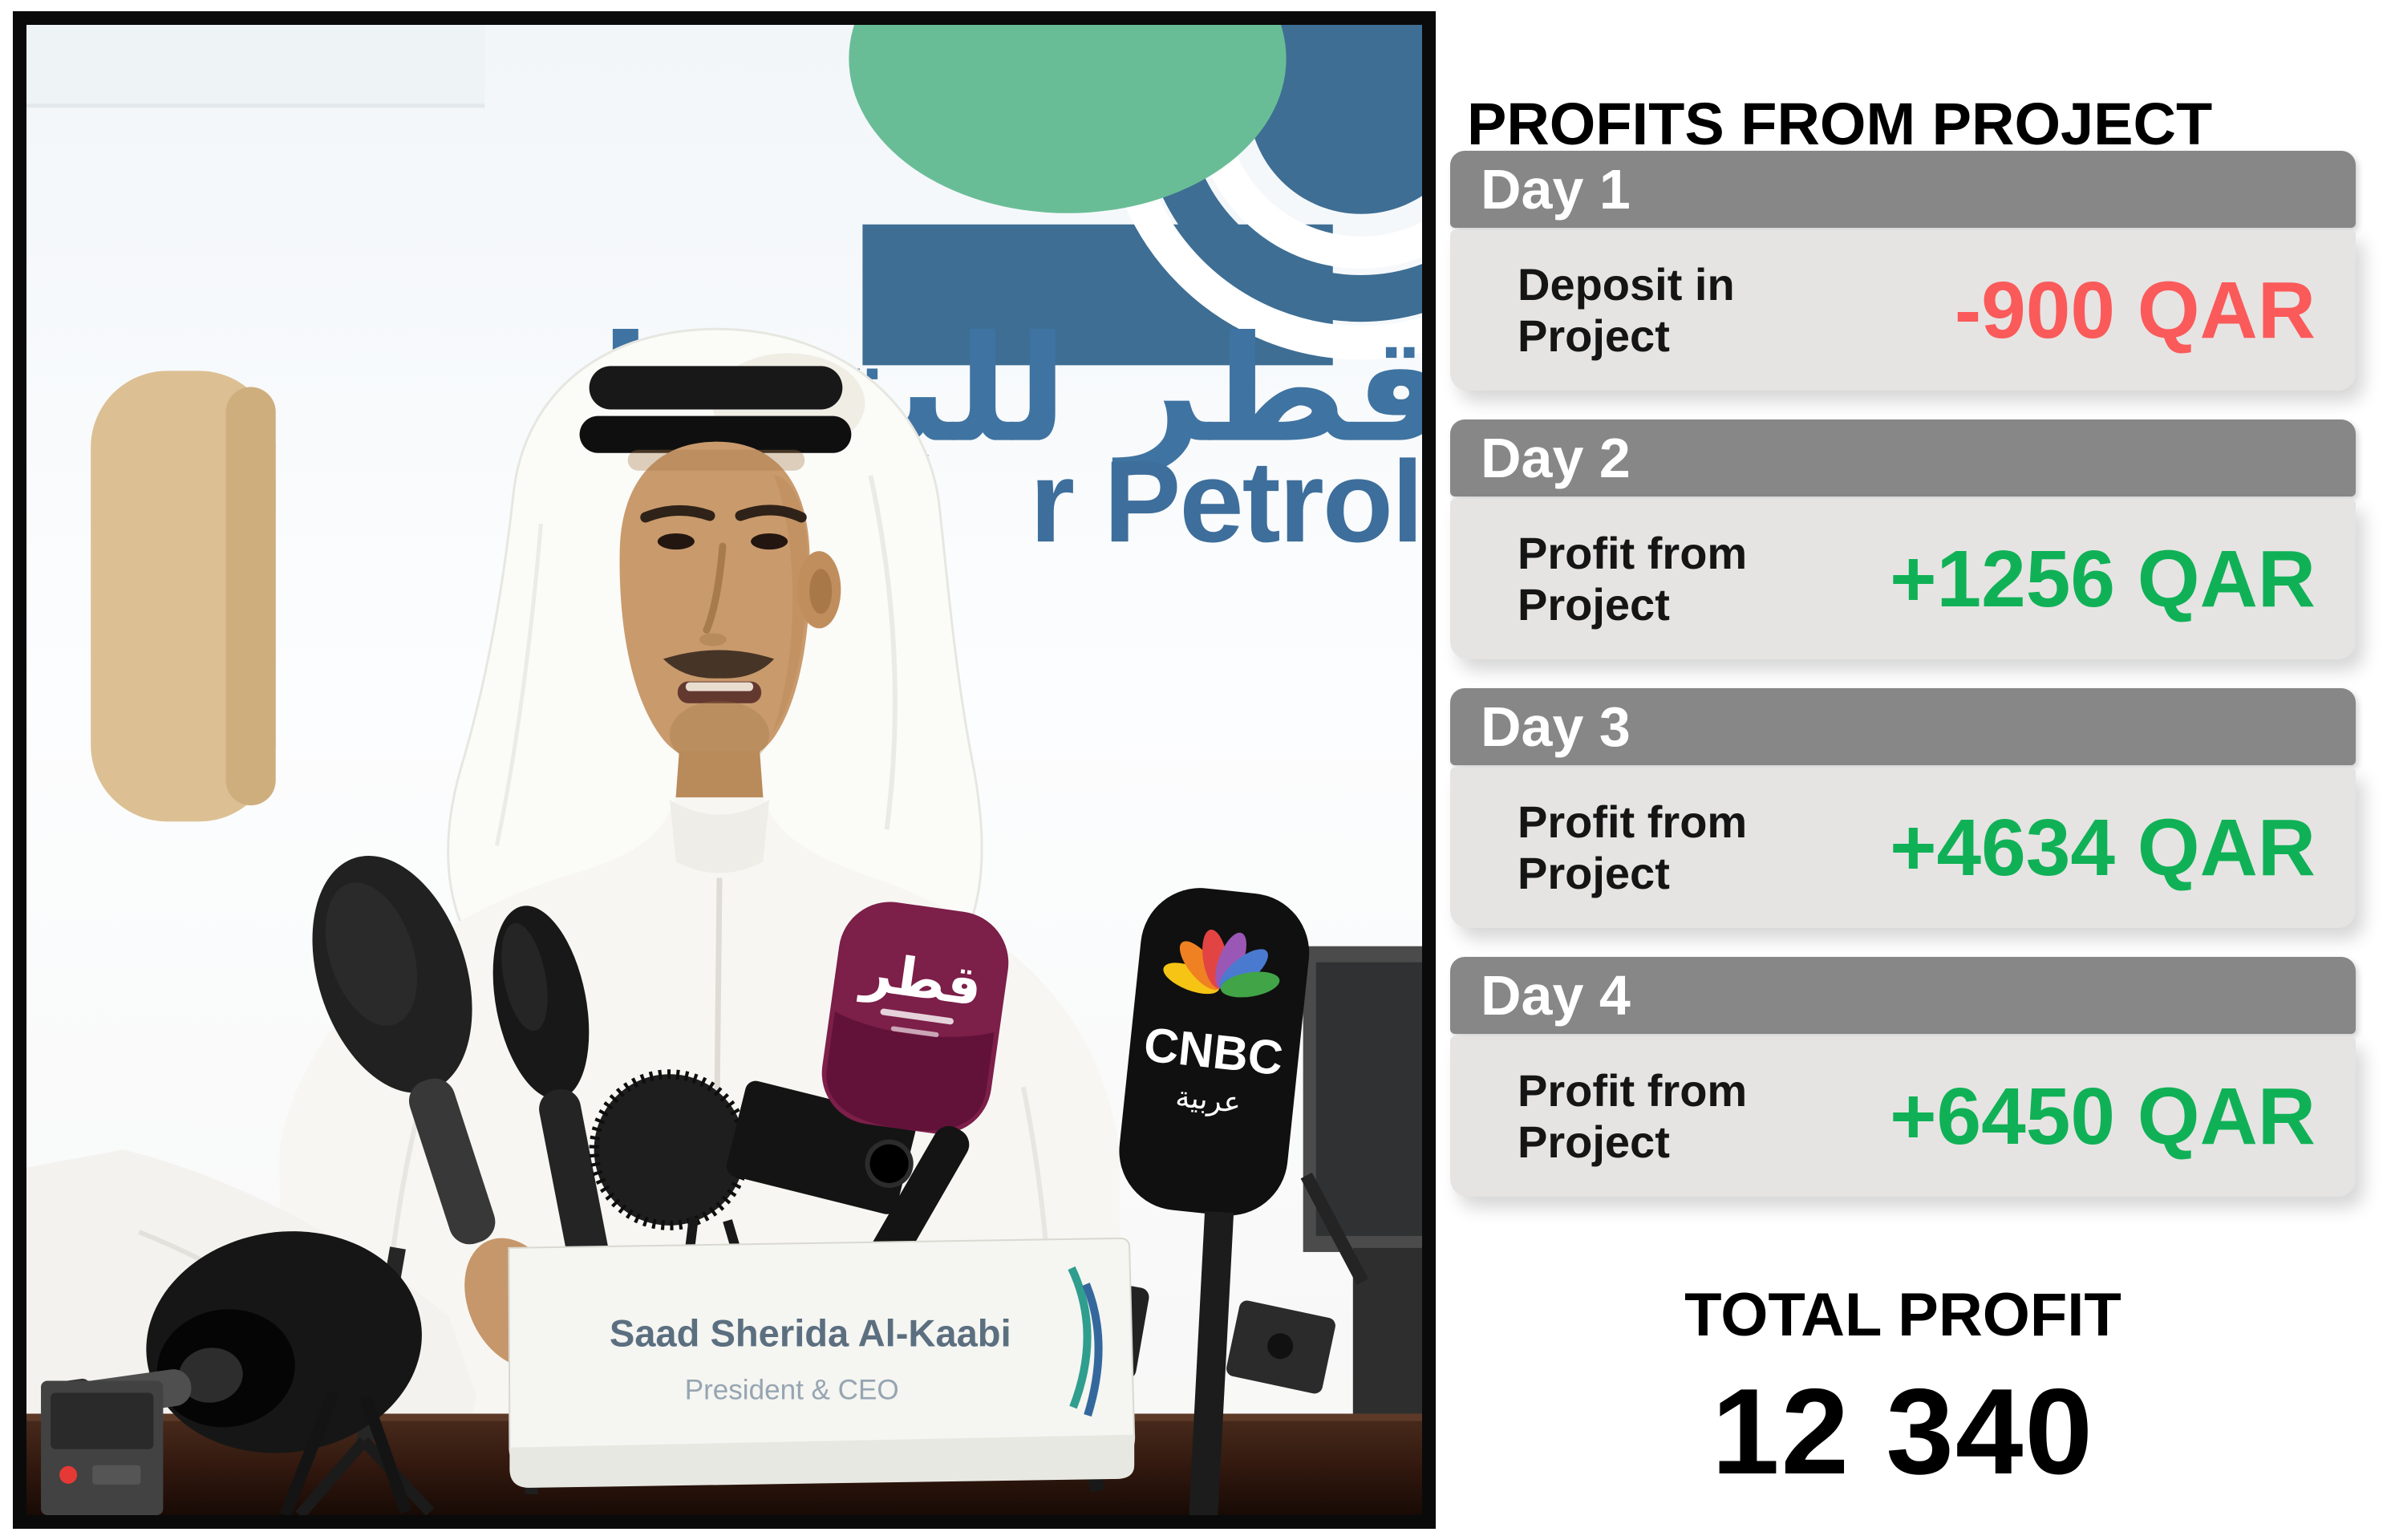  What do you see at coordinates (1080, 1337) in the screenshot?
I see `nameplate-leaf-icon` at bounding box center [1080, 1337].